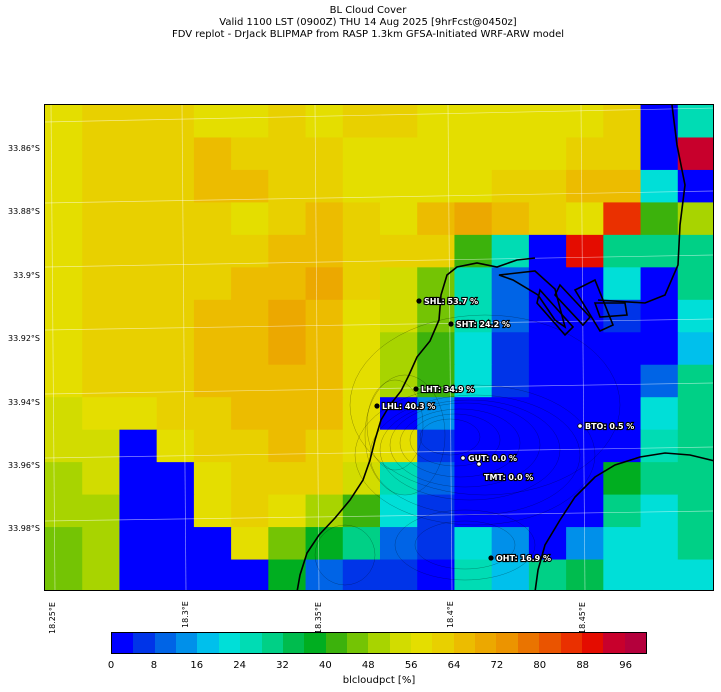 The height and width of the screenshot is (692, 721). Describe the element at coordinates (451, 301) in the screenshot. I see `station-label: SHL: 53.7 %` at that location.